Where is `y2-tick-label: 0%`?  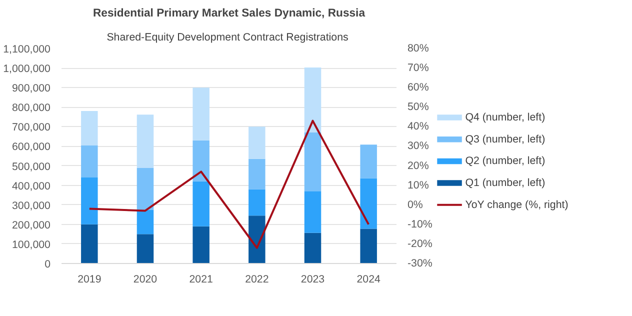
y2-tick-label: 0% is located at coordinates (416, 204).